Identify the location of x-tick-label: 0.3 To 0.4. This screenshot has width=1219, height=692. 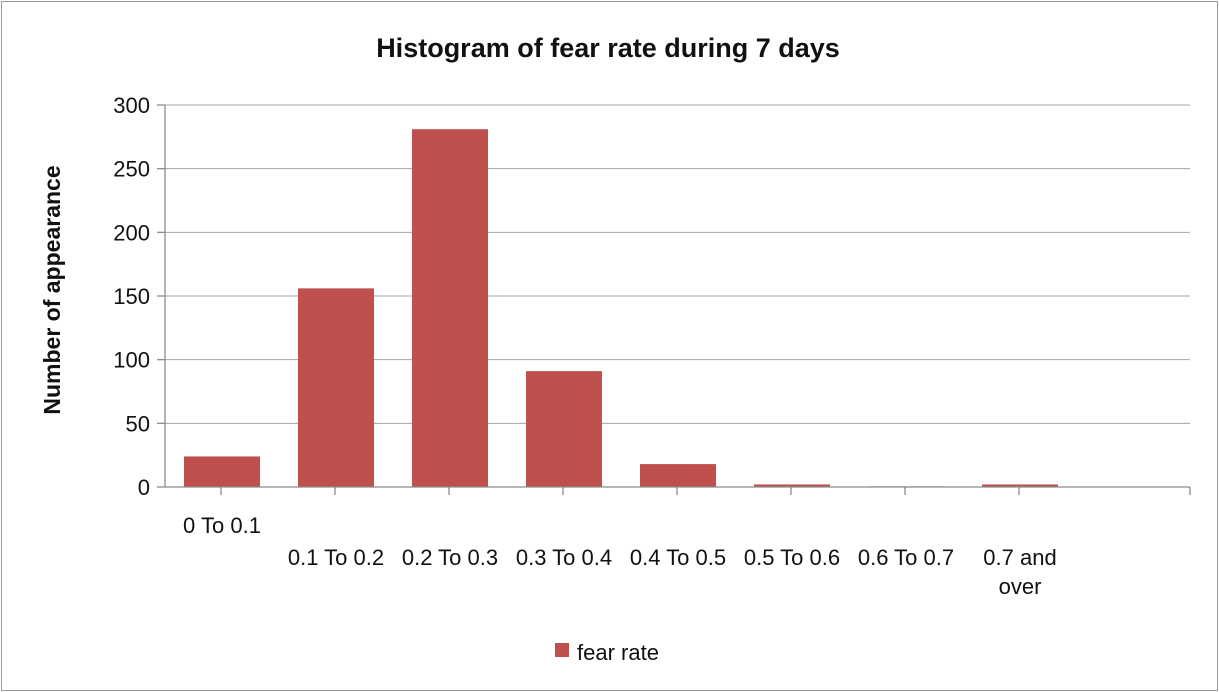
(564, 557).